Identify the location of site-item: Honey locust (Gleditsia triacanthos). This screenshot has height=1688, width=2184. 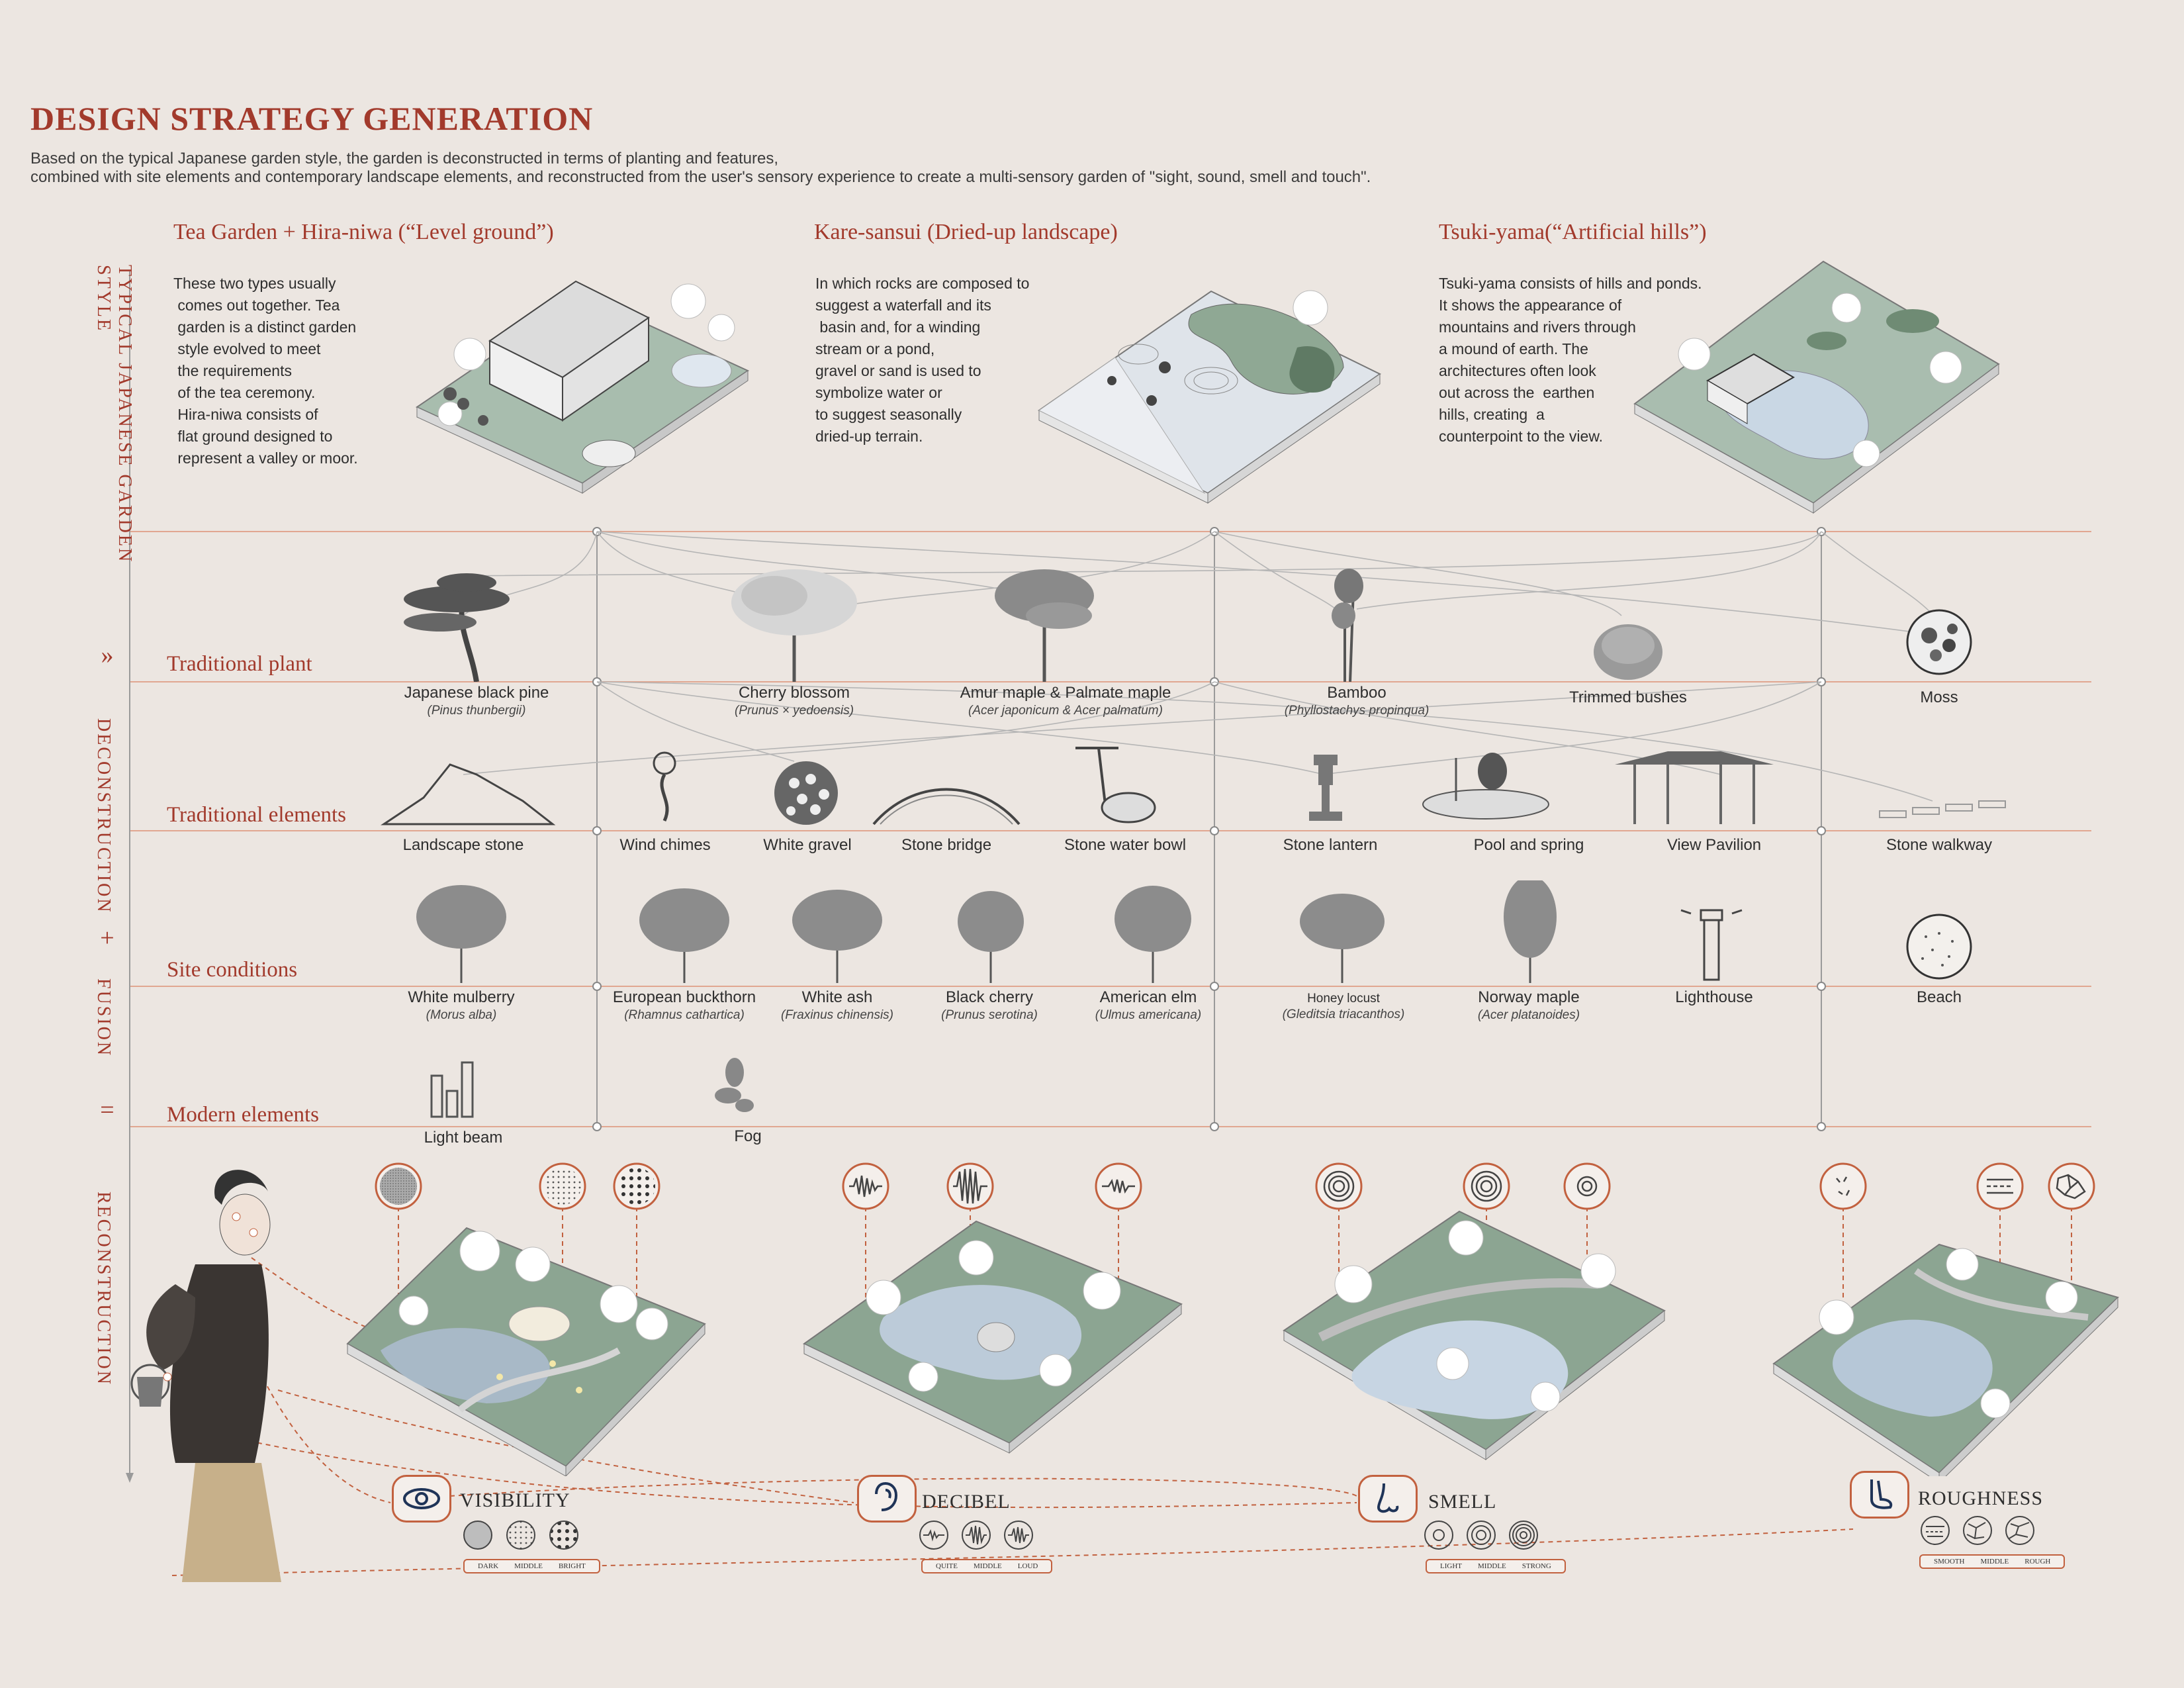
(1343, 1006).